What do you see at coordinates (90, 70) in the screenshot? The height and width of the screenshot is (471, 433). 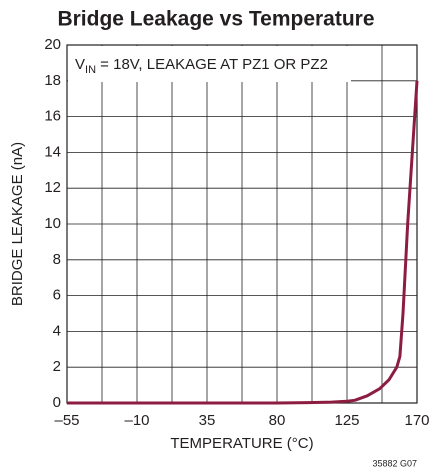 I see `annotation-sub: IN` at bounding box center [90, 70].